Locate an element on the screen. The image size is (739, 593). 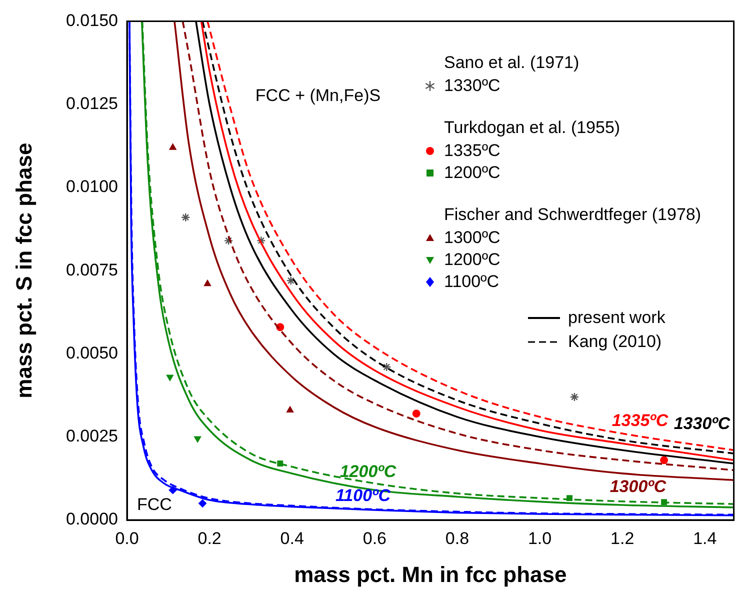
y-axis-title: mass pct. S in fcc phase is located at coordinates (23, 270).